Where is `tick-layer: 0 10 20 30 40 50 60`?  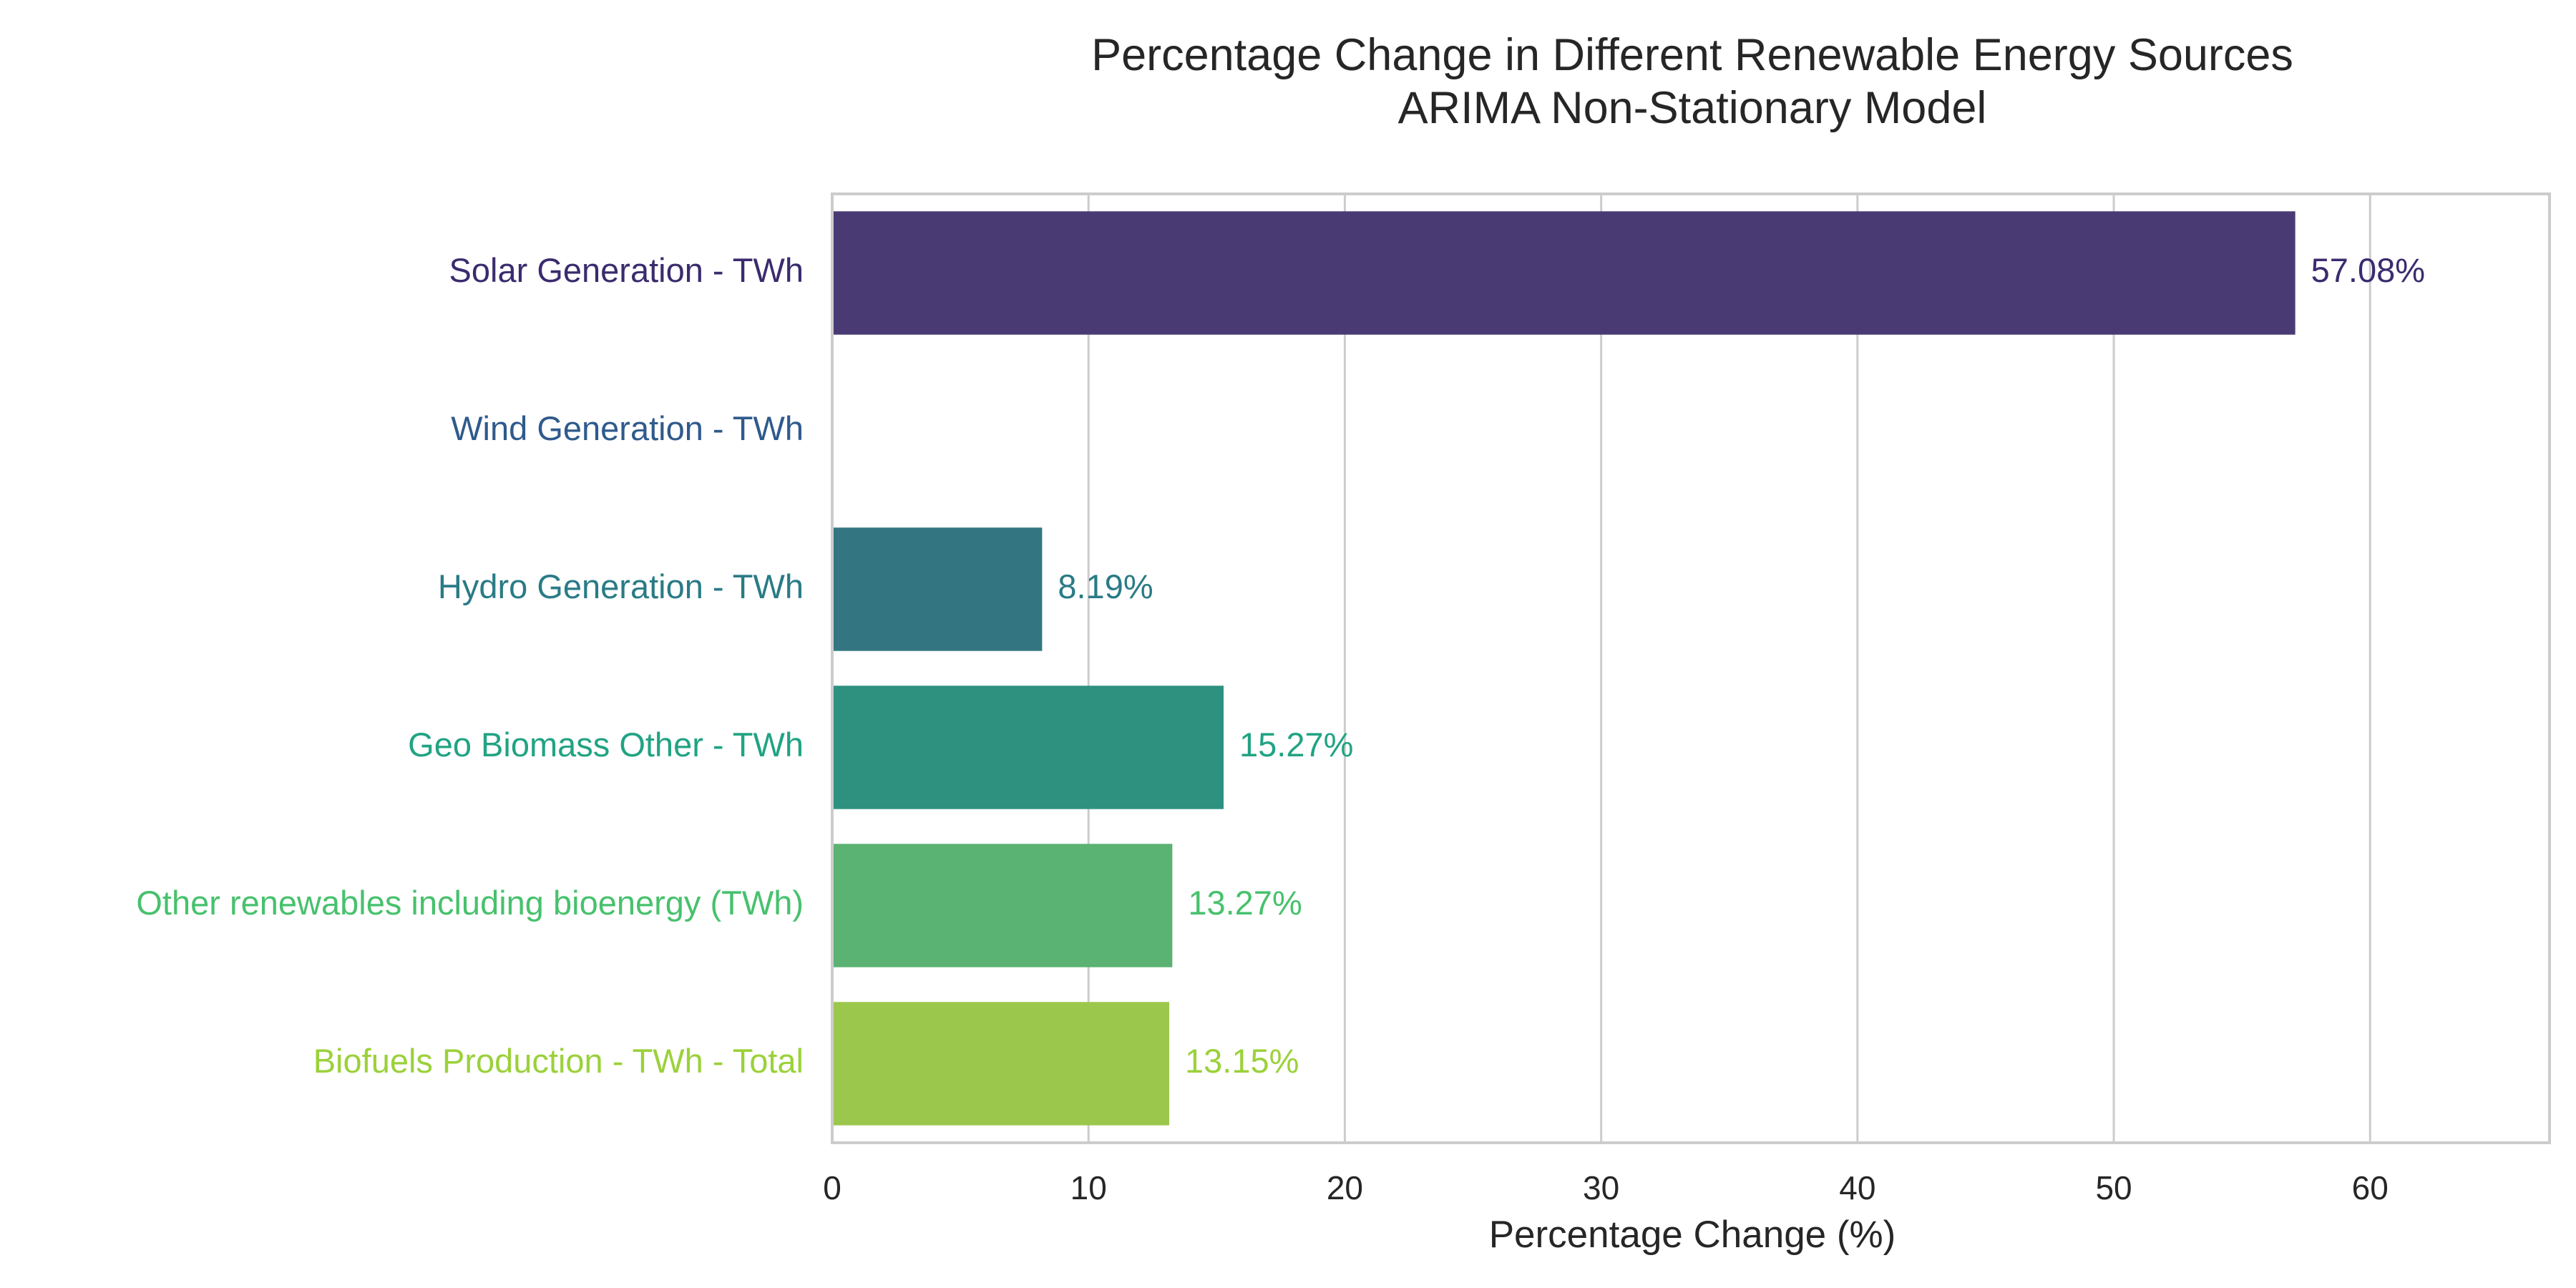
tick-layer: 0 10 20 30 40 50 60 is located at coordinates (1606, 1187).